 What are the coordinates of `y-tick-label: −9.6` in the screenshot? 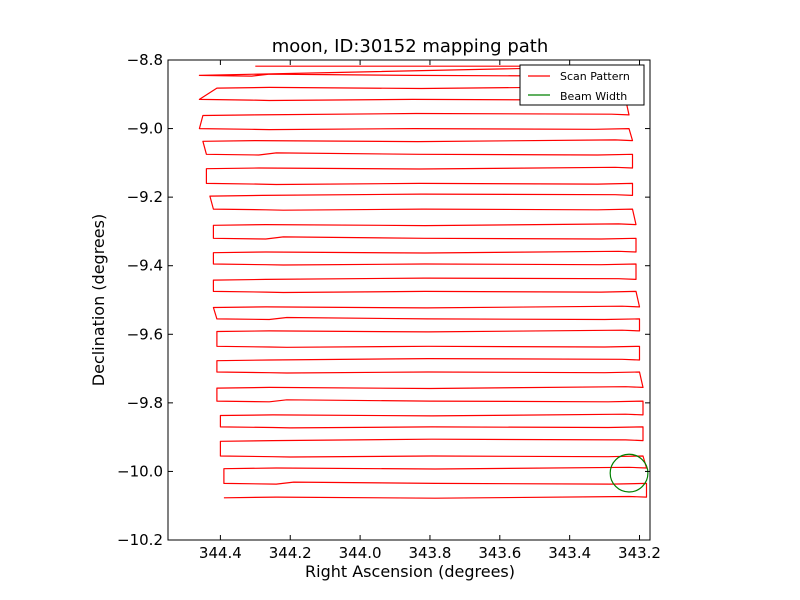 It's located at (145, 334).